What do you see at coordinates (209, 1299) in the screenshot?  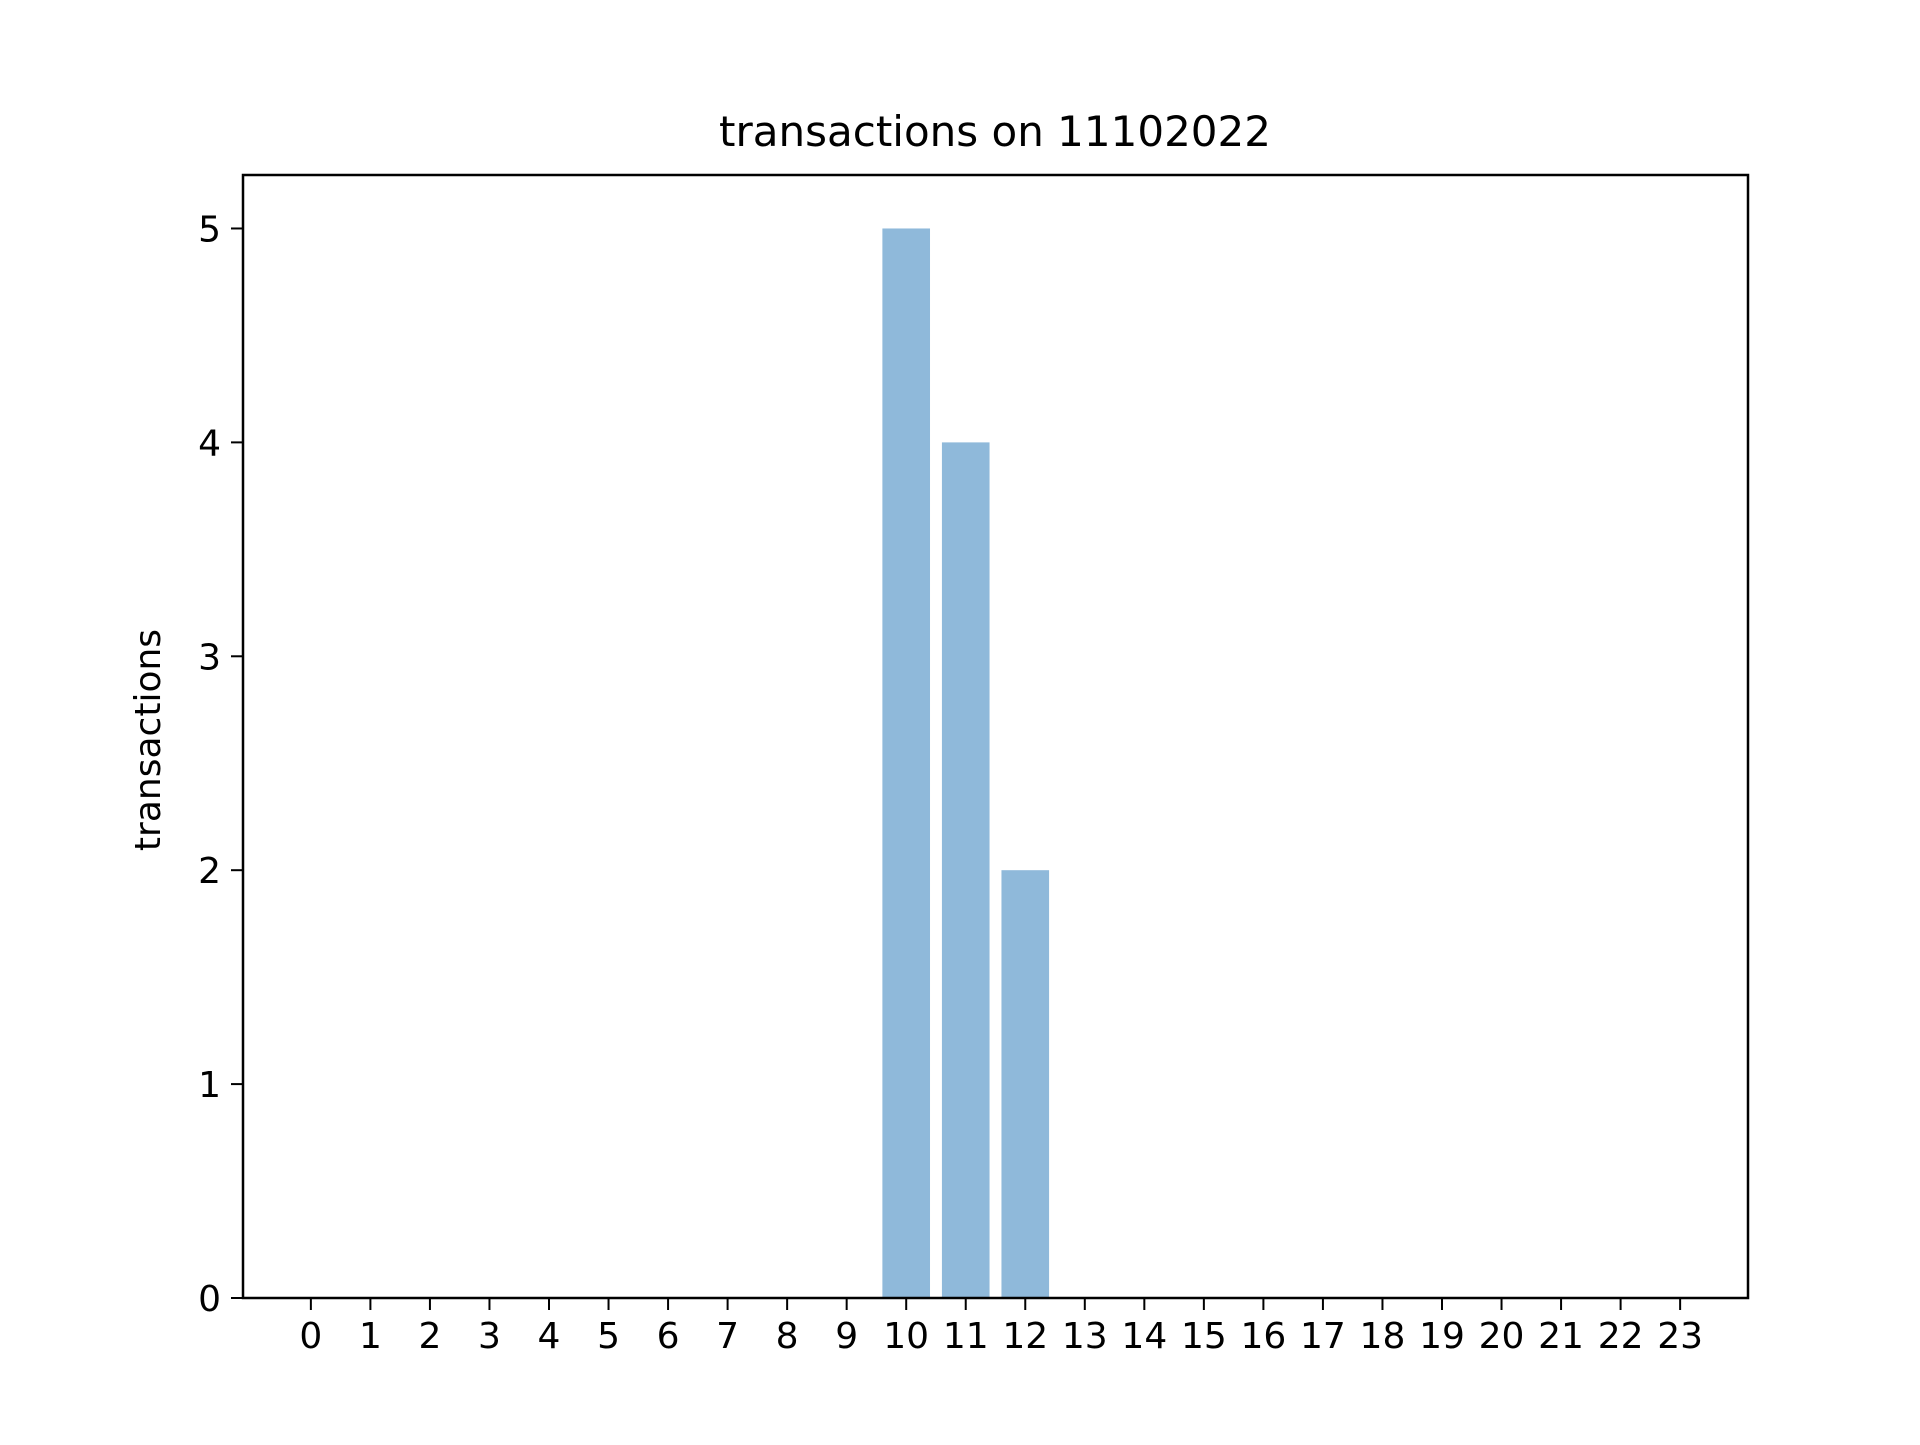 I see `y-tick-label-0: 0` at bounding box center [209, 1299].